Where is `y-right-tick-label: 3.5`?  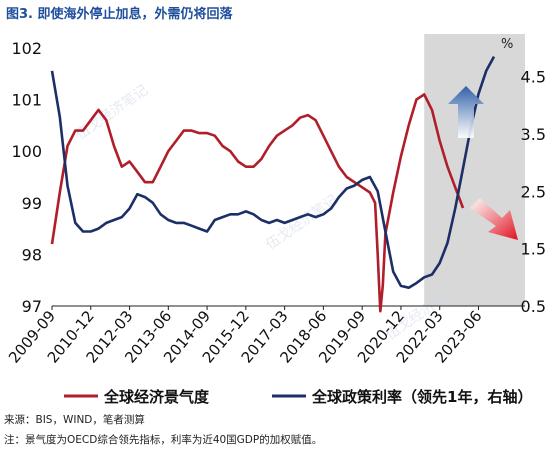 y-right-tick-label: 3.5 is located at coordinates (533, 134).